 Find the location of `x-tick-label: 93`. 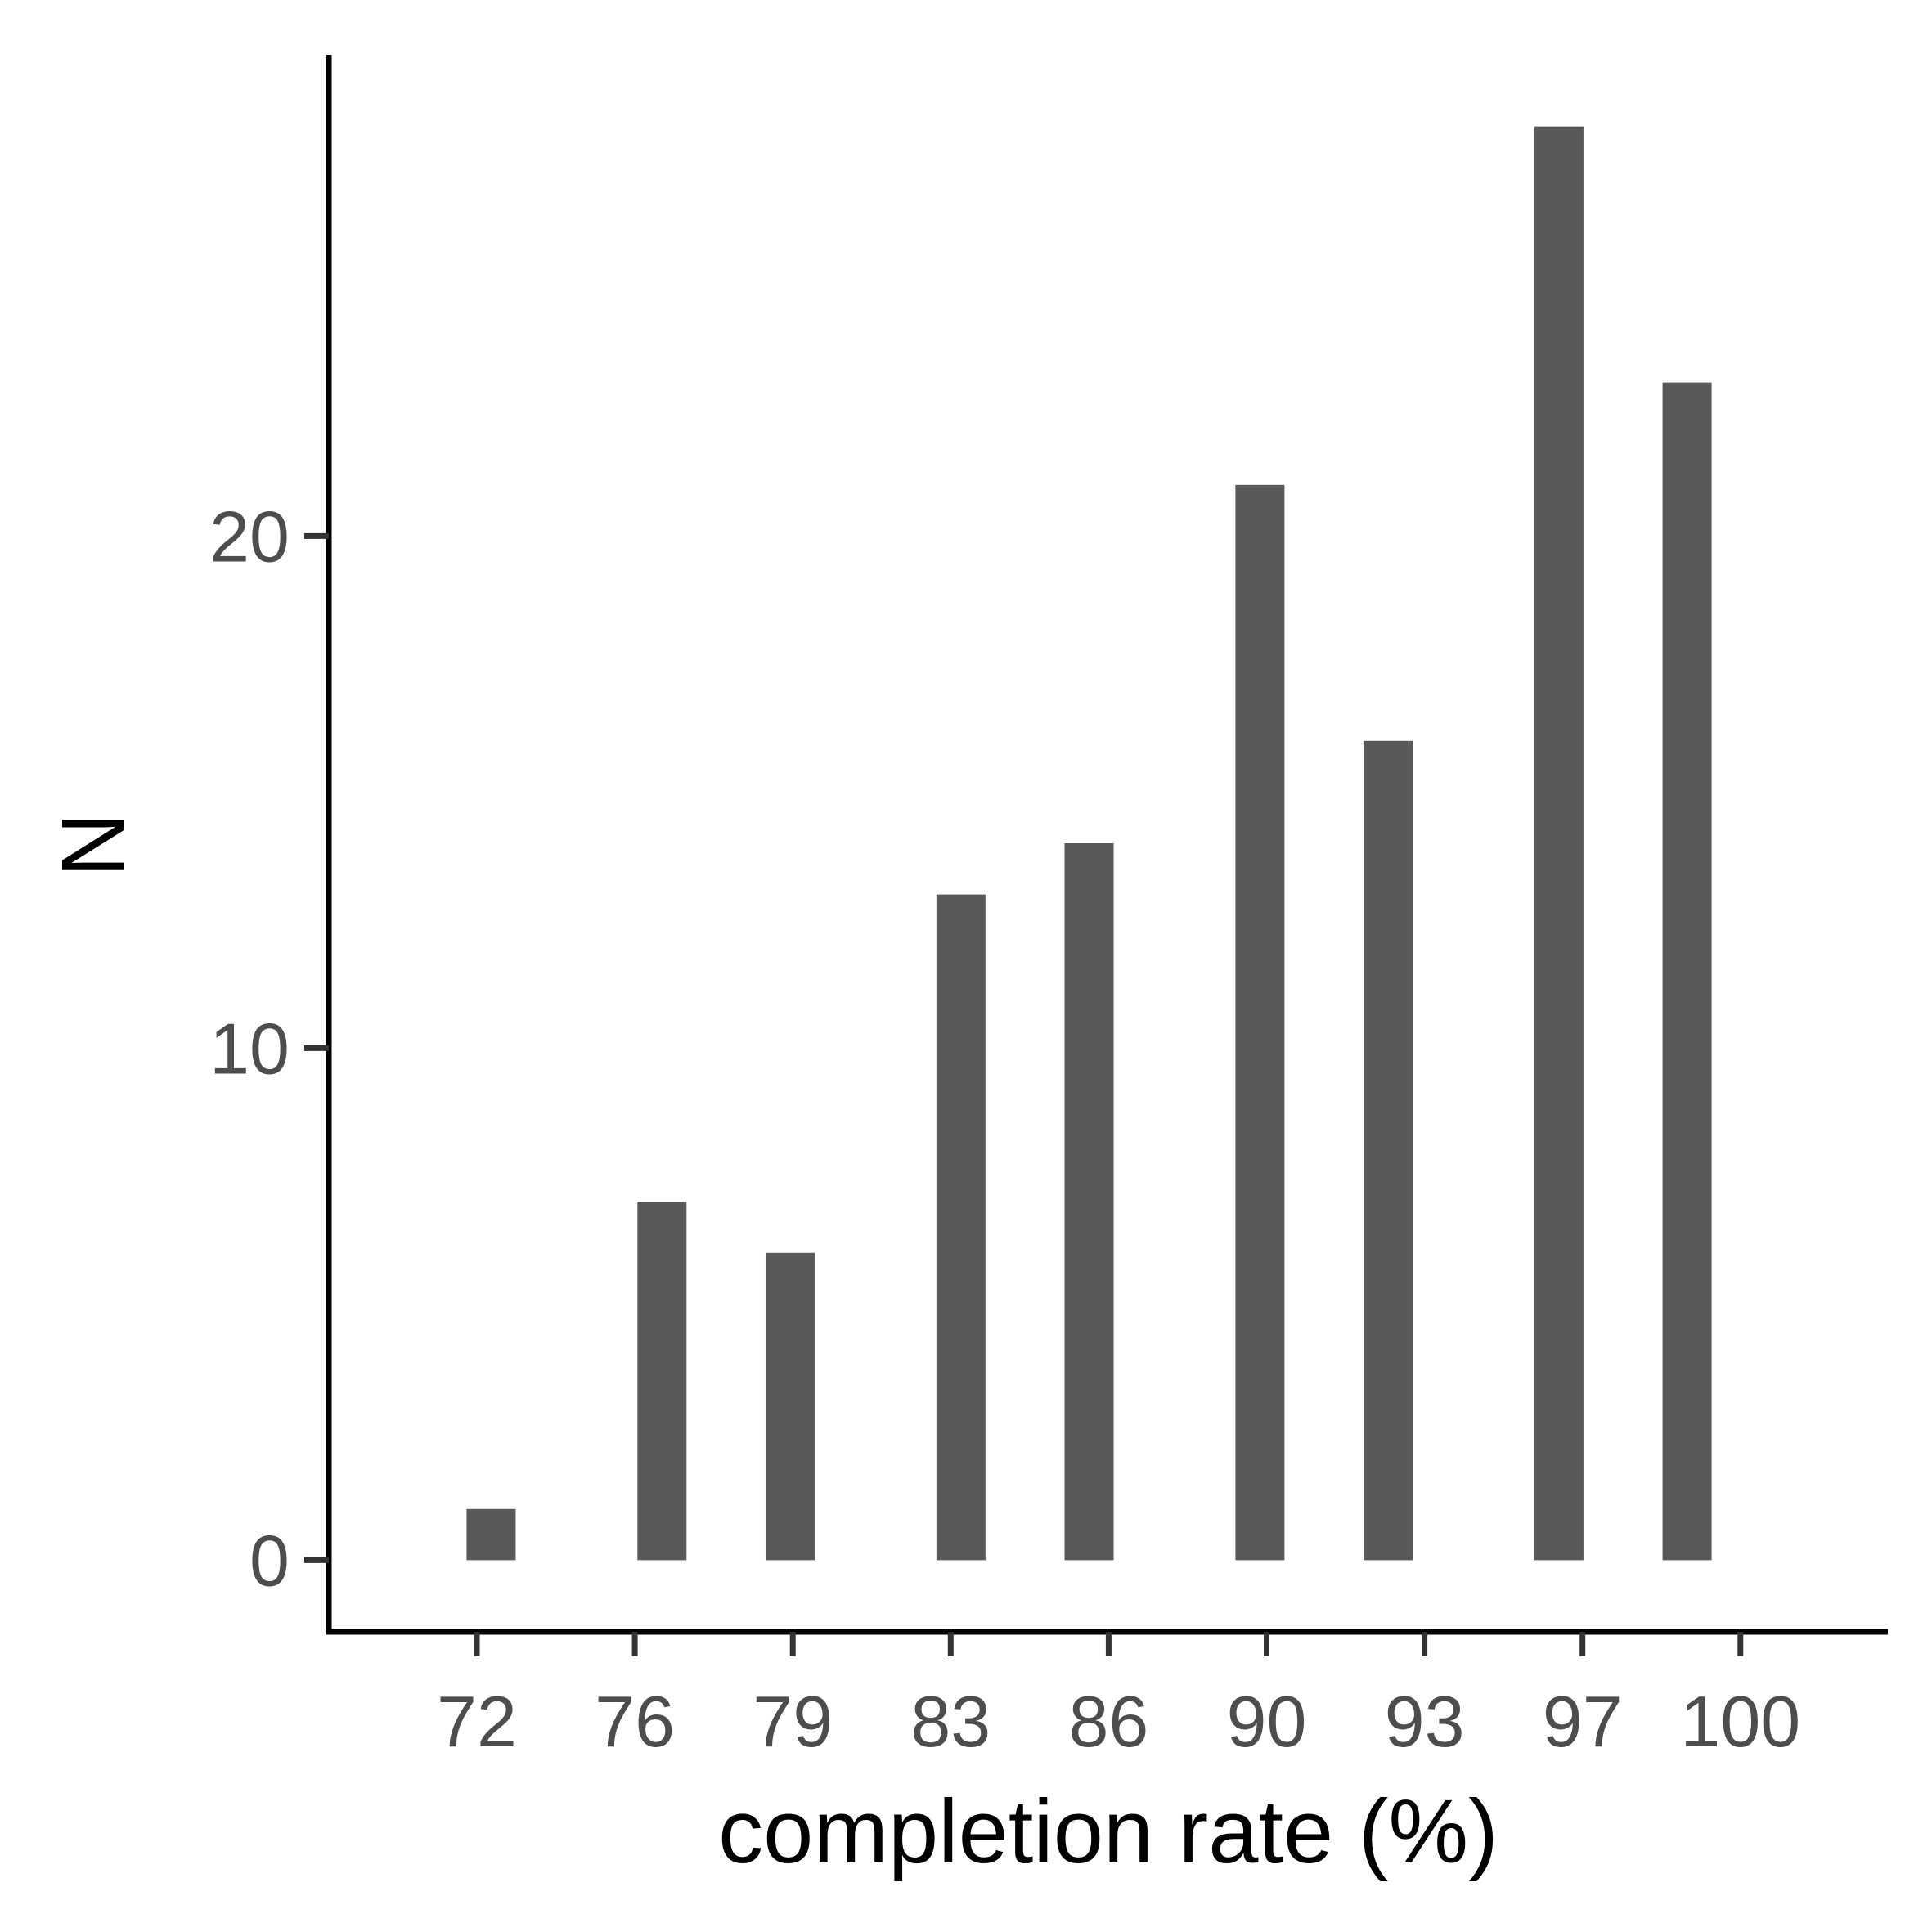

x-tick-label: 93 is located at coordinates (1425, 1721).